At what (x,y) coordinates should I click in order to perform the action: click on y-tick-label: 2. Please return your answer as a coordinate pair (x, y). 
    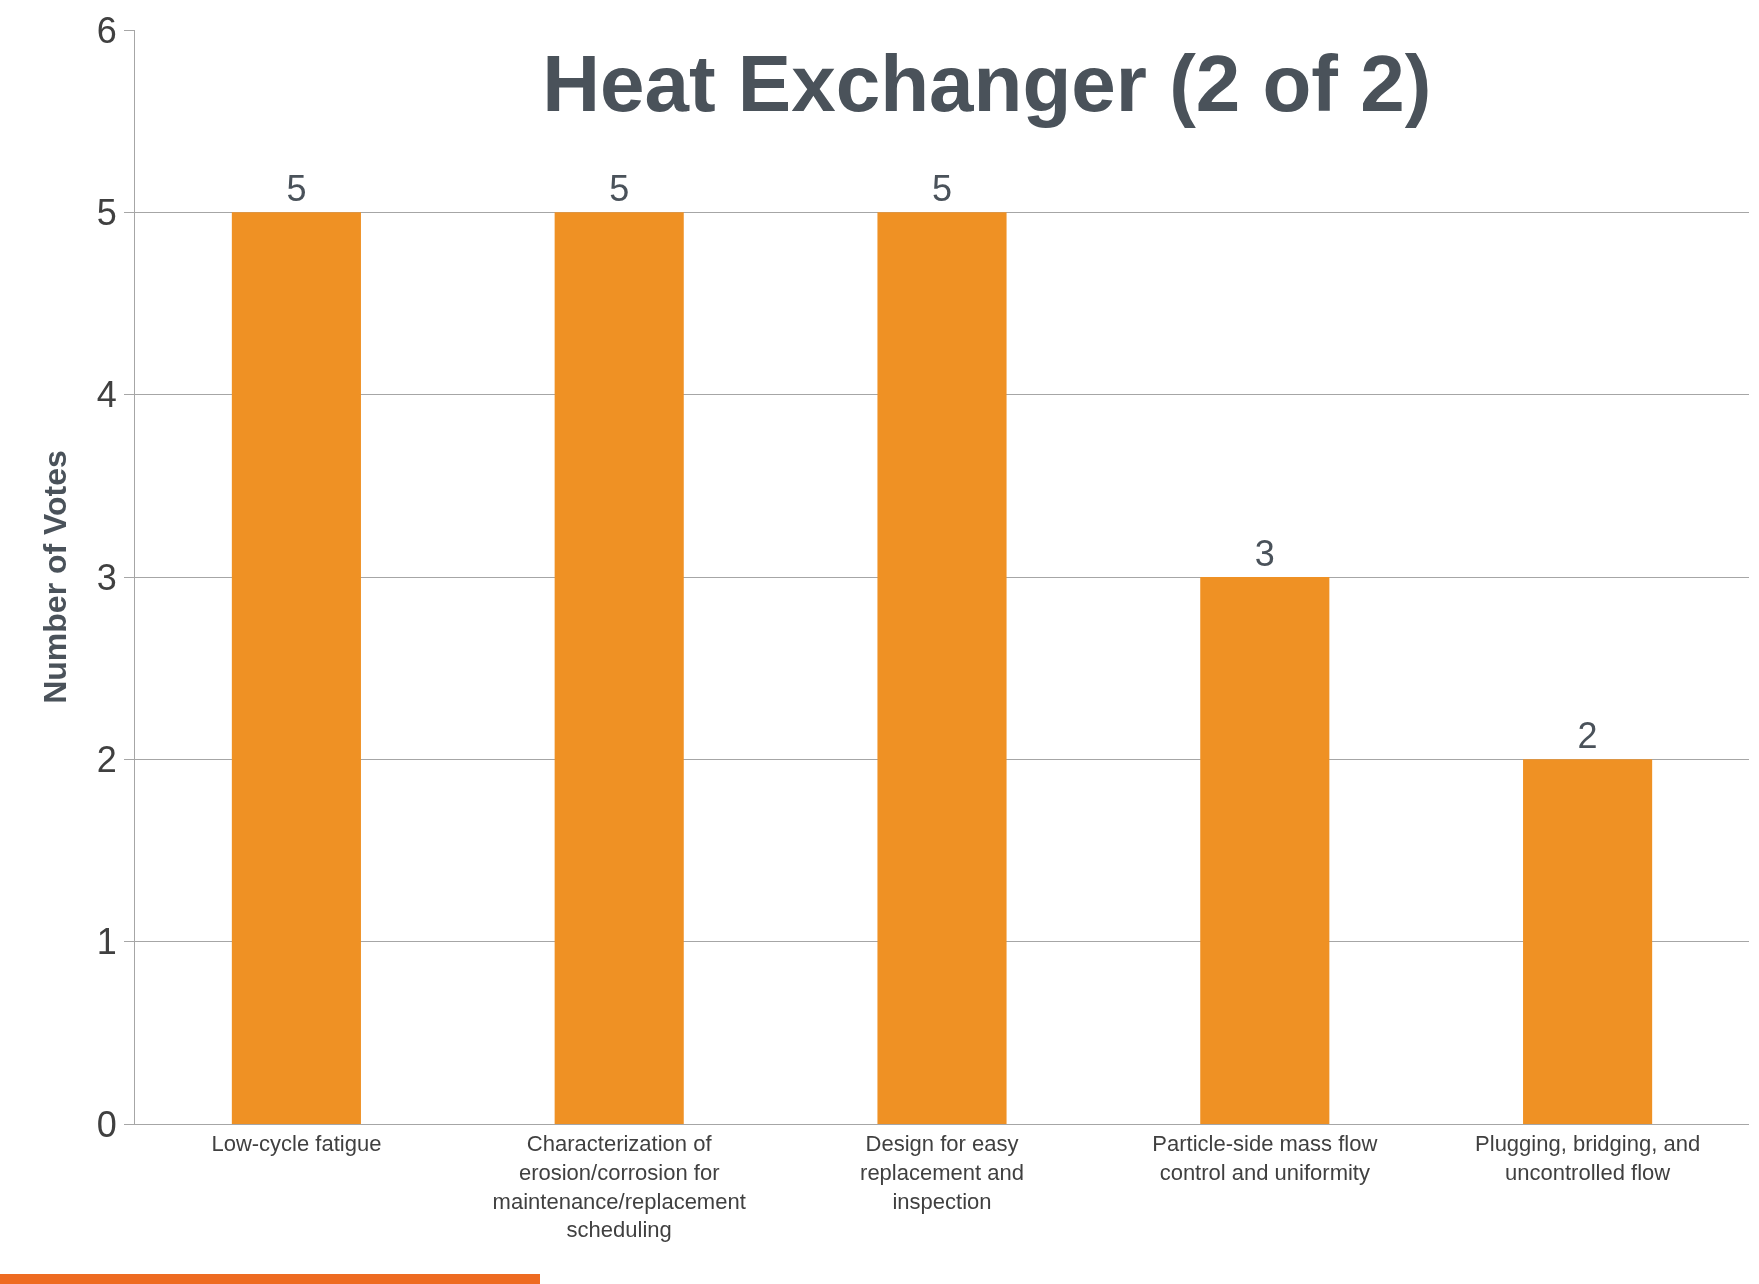
    Looking at the image, I should click on (106, 759).